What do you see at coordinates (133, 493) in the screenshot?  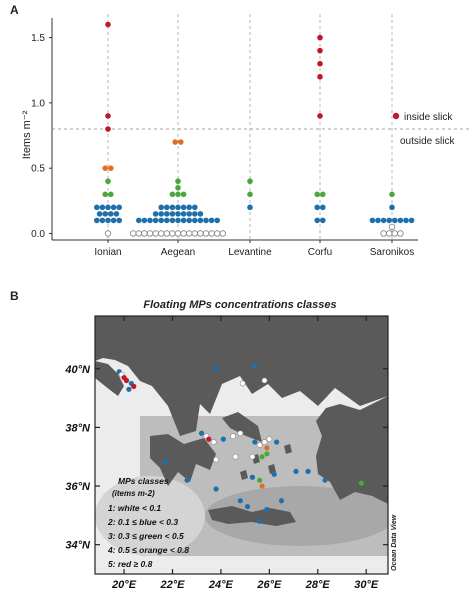 I see `legend-subtitle: (items m-2)` at bounding box center [133, 493].